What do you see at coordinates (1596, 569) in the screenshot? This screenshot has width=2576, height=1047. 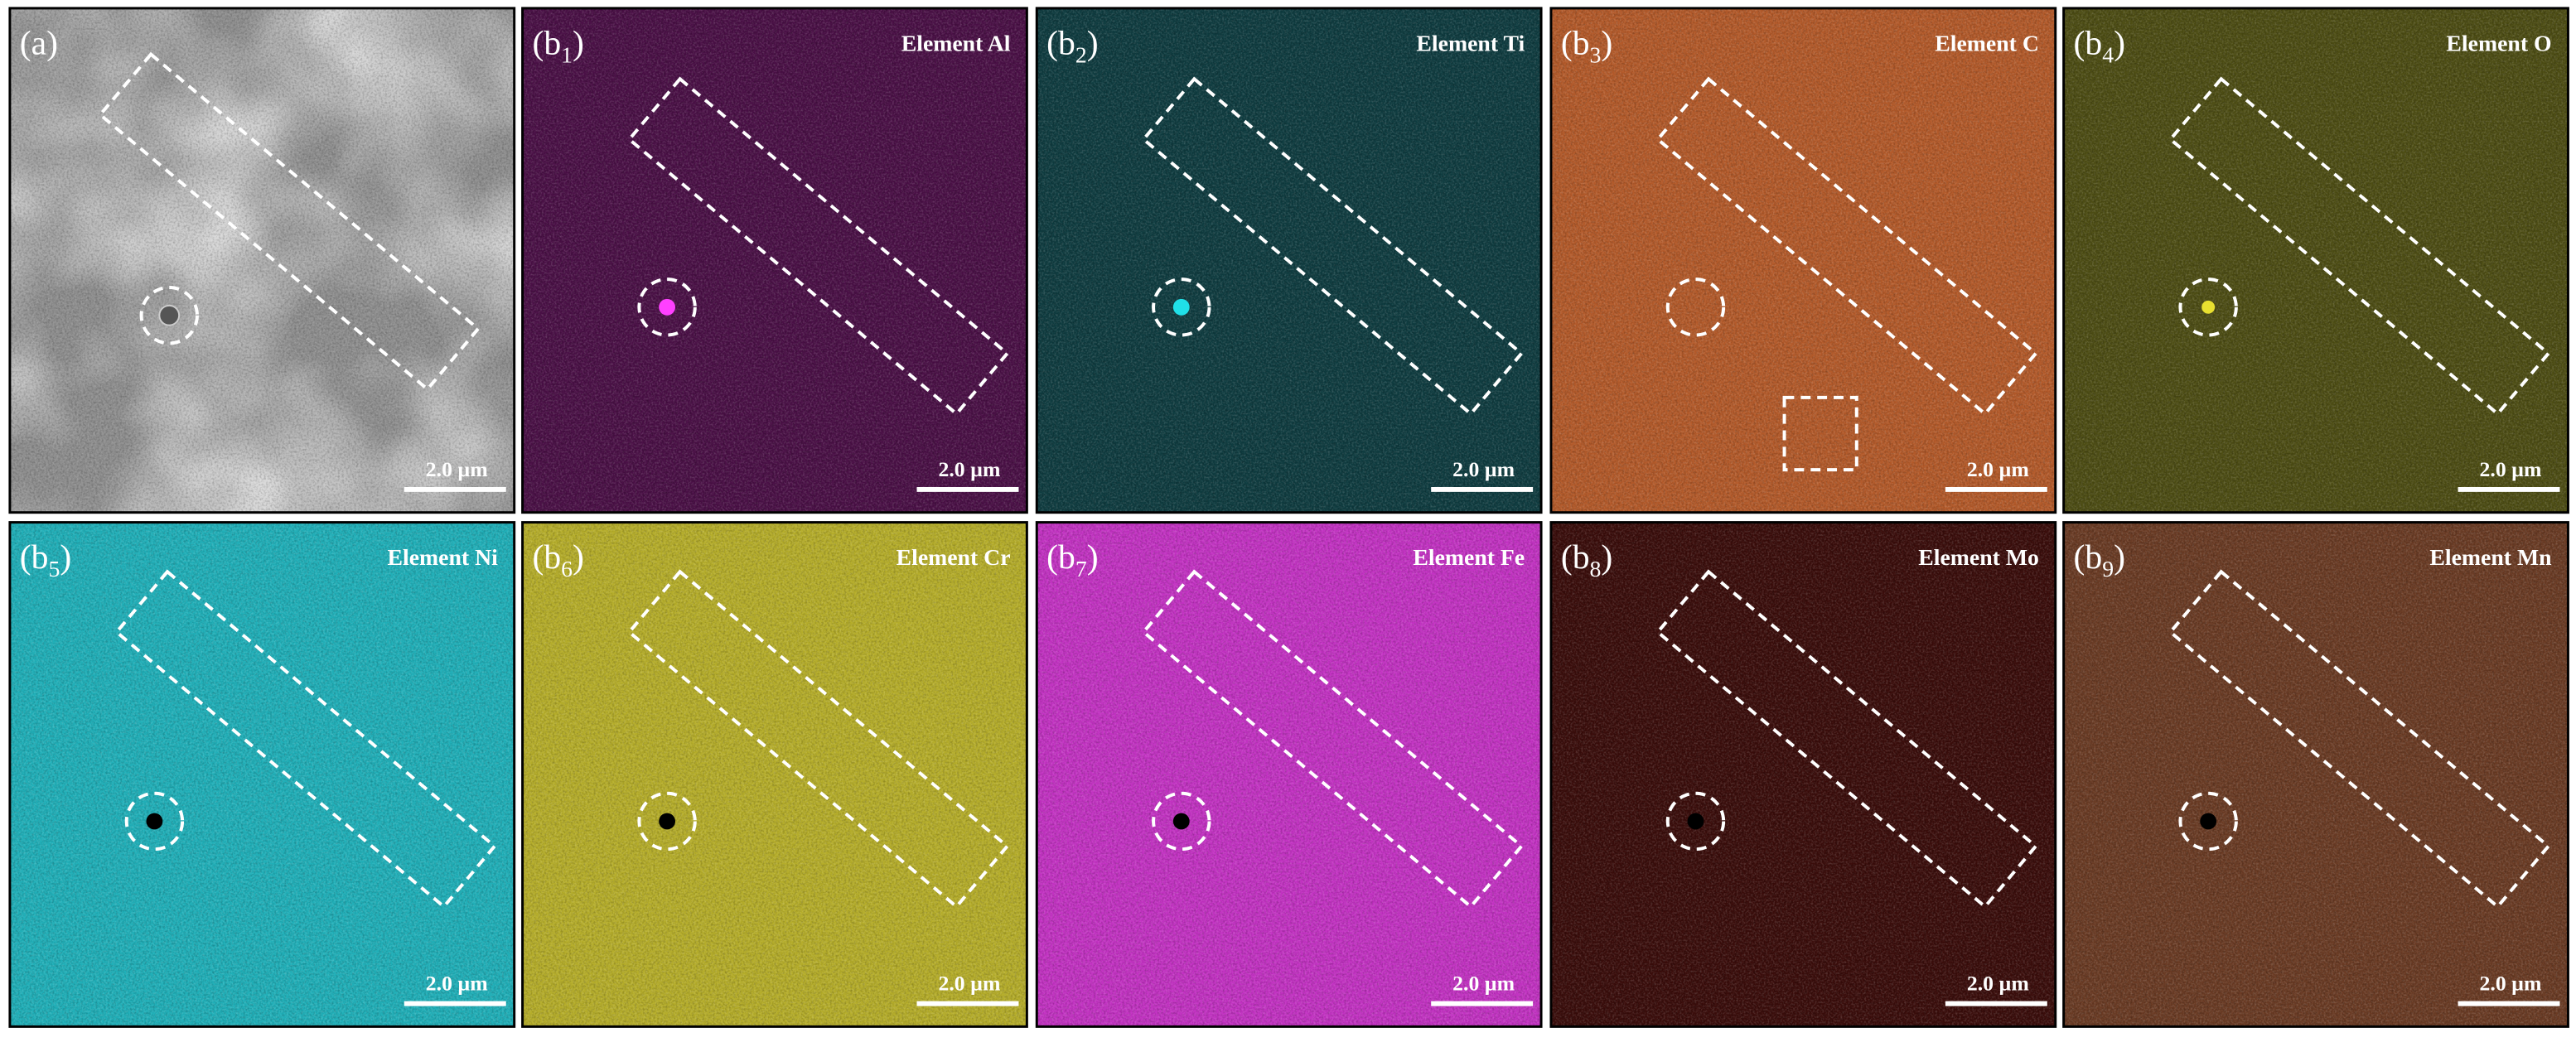 I see `label-sub: 8` at bounding box center [1596, 569].